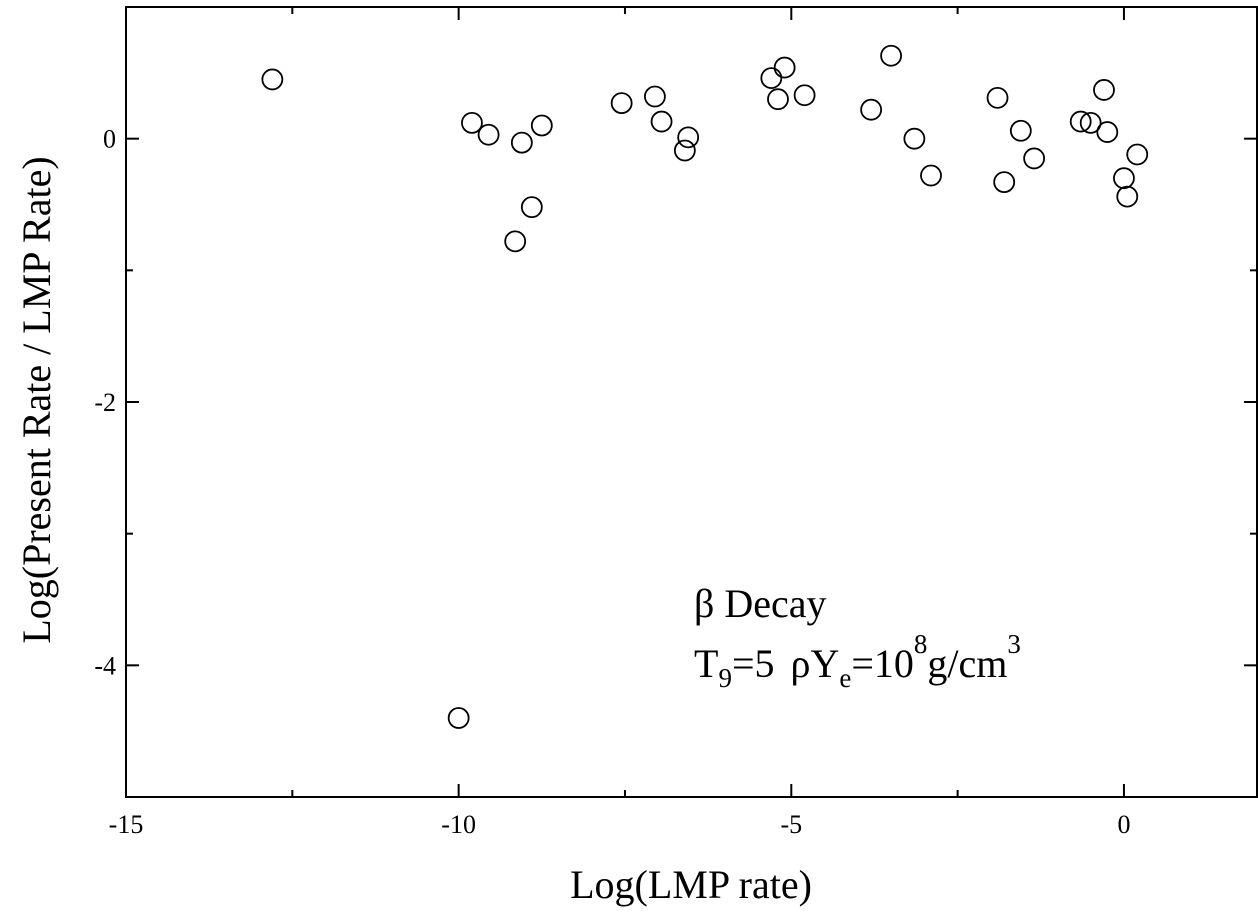 Image resolution: width=1258 pixels, height=913 pixels. Describe the element at coordinates (1123, 824) in the screenshot. I see `x-tick-label: 0` at that location.